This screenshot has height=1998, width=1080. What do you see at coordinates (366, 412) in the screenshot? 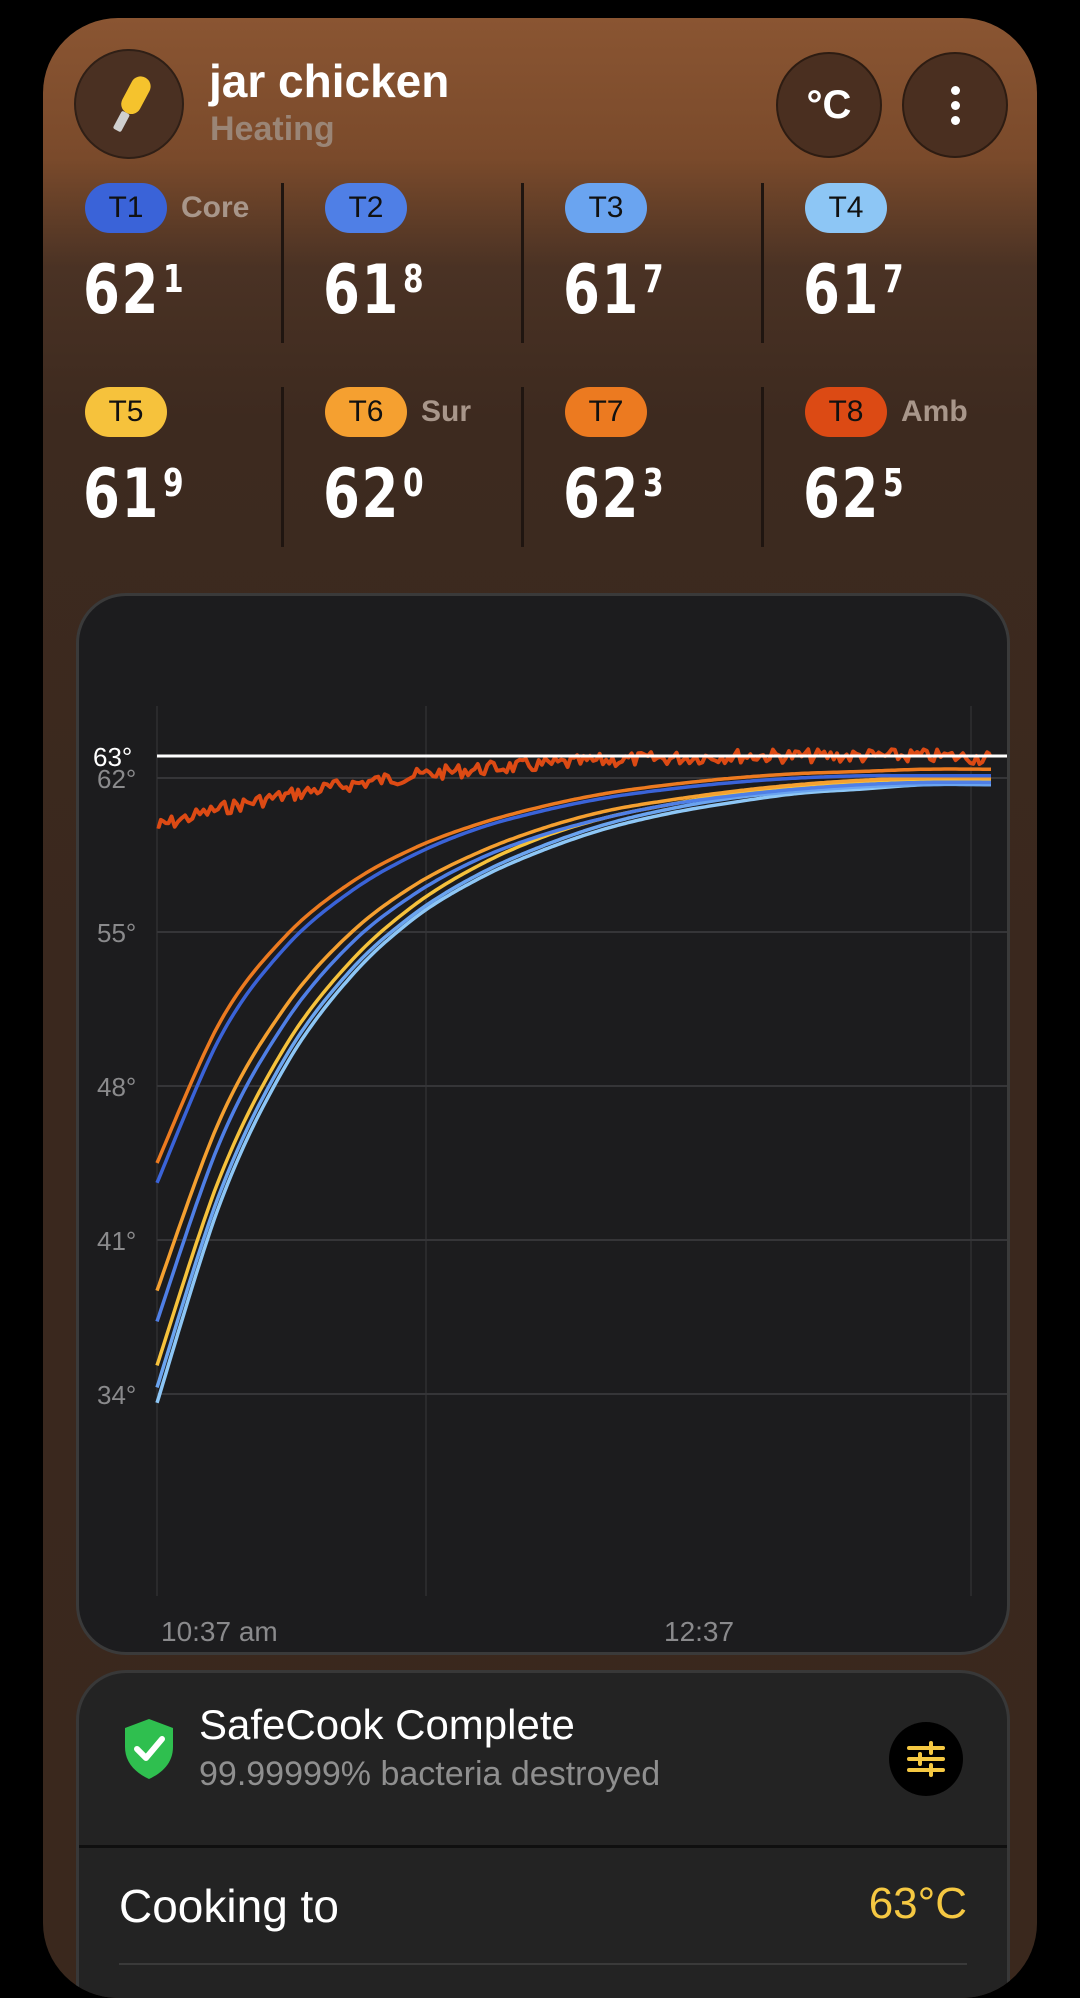
I see `sensor-badge: T6` at bounding box center [366, 412].